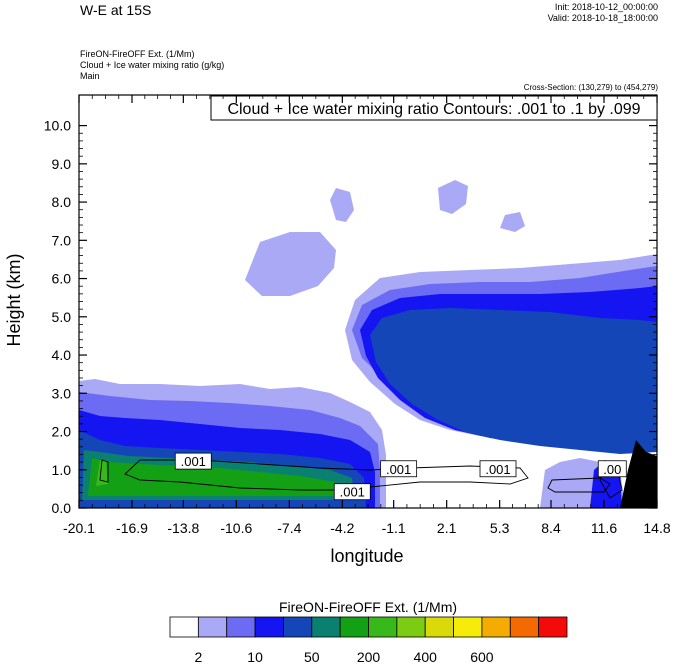 The height and width of the screenshot is (667, 674). What do you see at coordinates (289, 528) in the screenshot?
I see `x-tick-label: -7.4` at bounding box center [289, 528].